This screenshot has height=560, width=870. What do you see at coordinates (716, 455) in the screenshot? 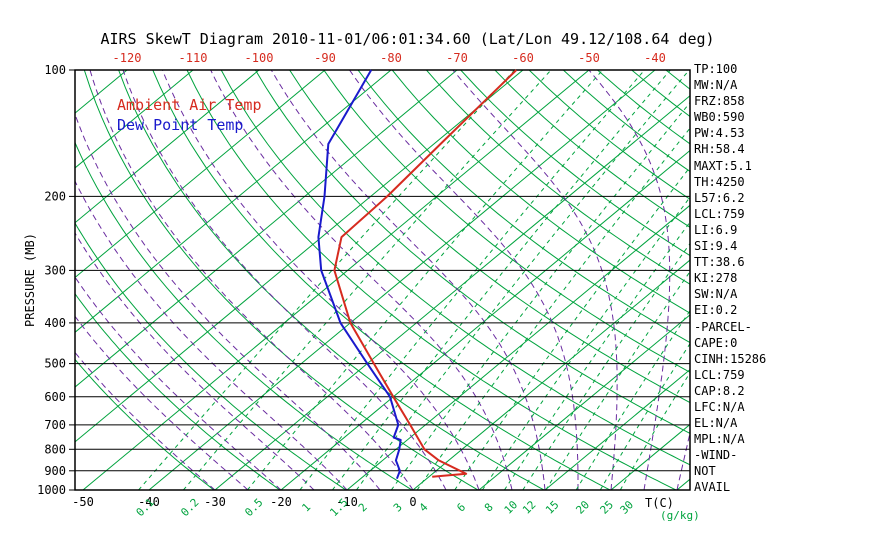
I see `stat-line: -WIND-` at bounding box center [716, 455].